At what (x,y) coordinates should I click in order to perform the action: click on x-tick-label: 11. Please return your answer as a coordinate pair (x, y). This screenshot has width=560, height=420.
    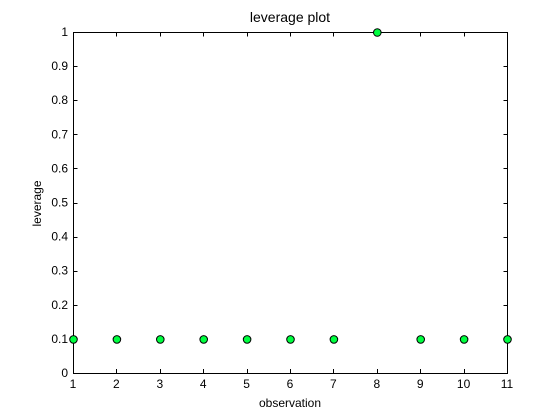
    Looking at the image, I should click on (507, 384).